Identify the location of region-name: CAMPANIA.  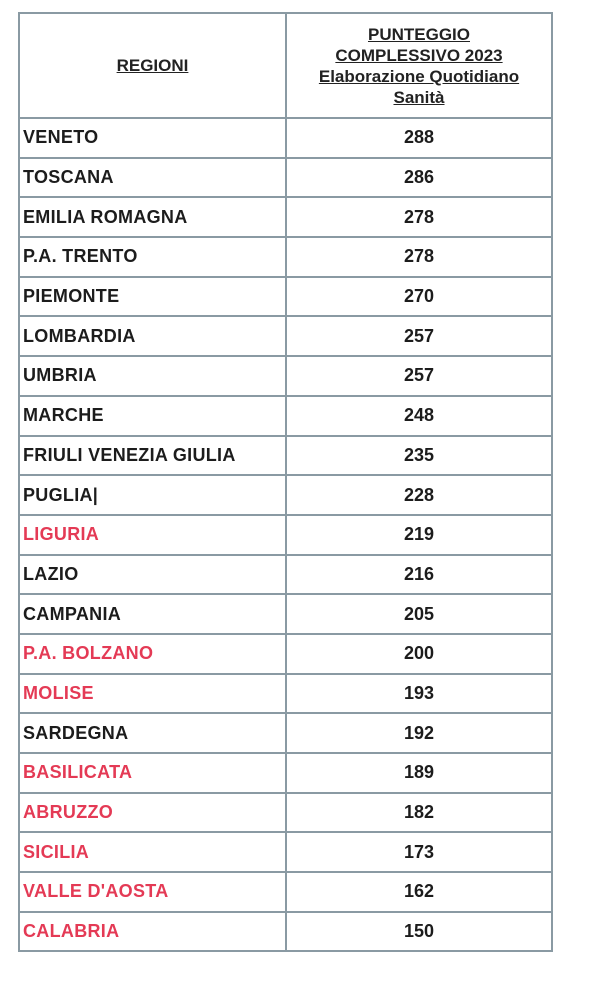
(152, 614).